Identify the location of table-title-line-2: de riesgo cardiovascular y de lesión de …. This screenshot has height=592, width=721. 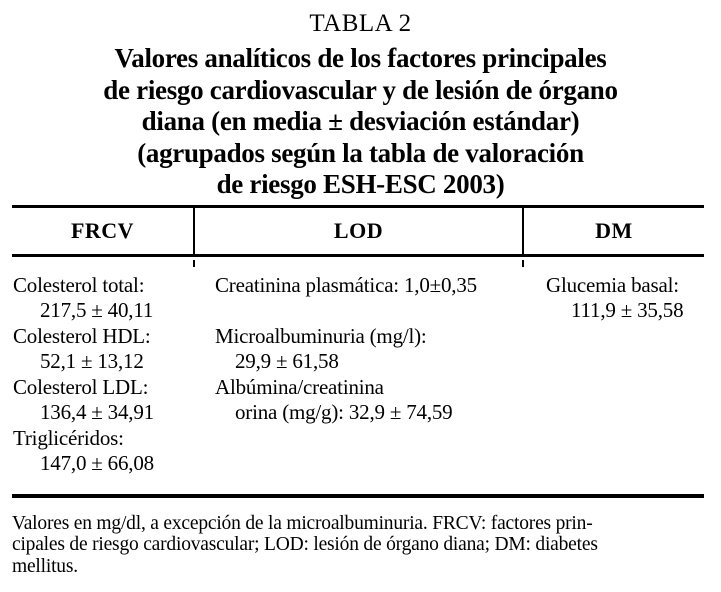
(360, 89).